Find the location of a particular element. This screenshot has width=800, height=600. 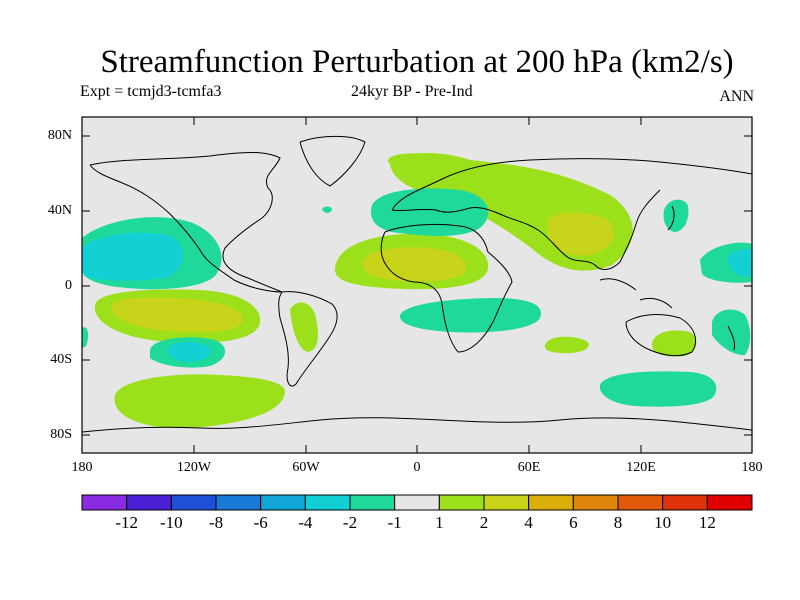

lon-label-0: 0 is located at coordinates (417, 467).